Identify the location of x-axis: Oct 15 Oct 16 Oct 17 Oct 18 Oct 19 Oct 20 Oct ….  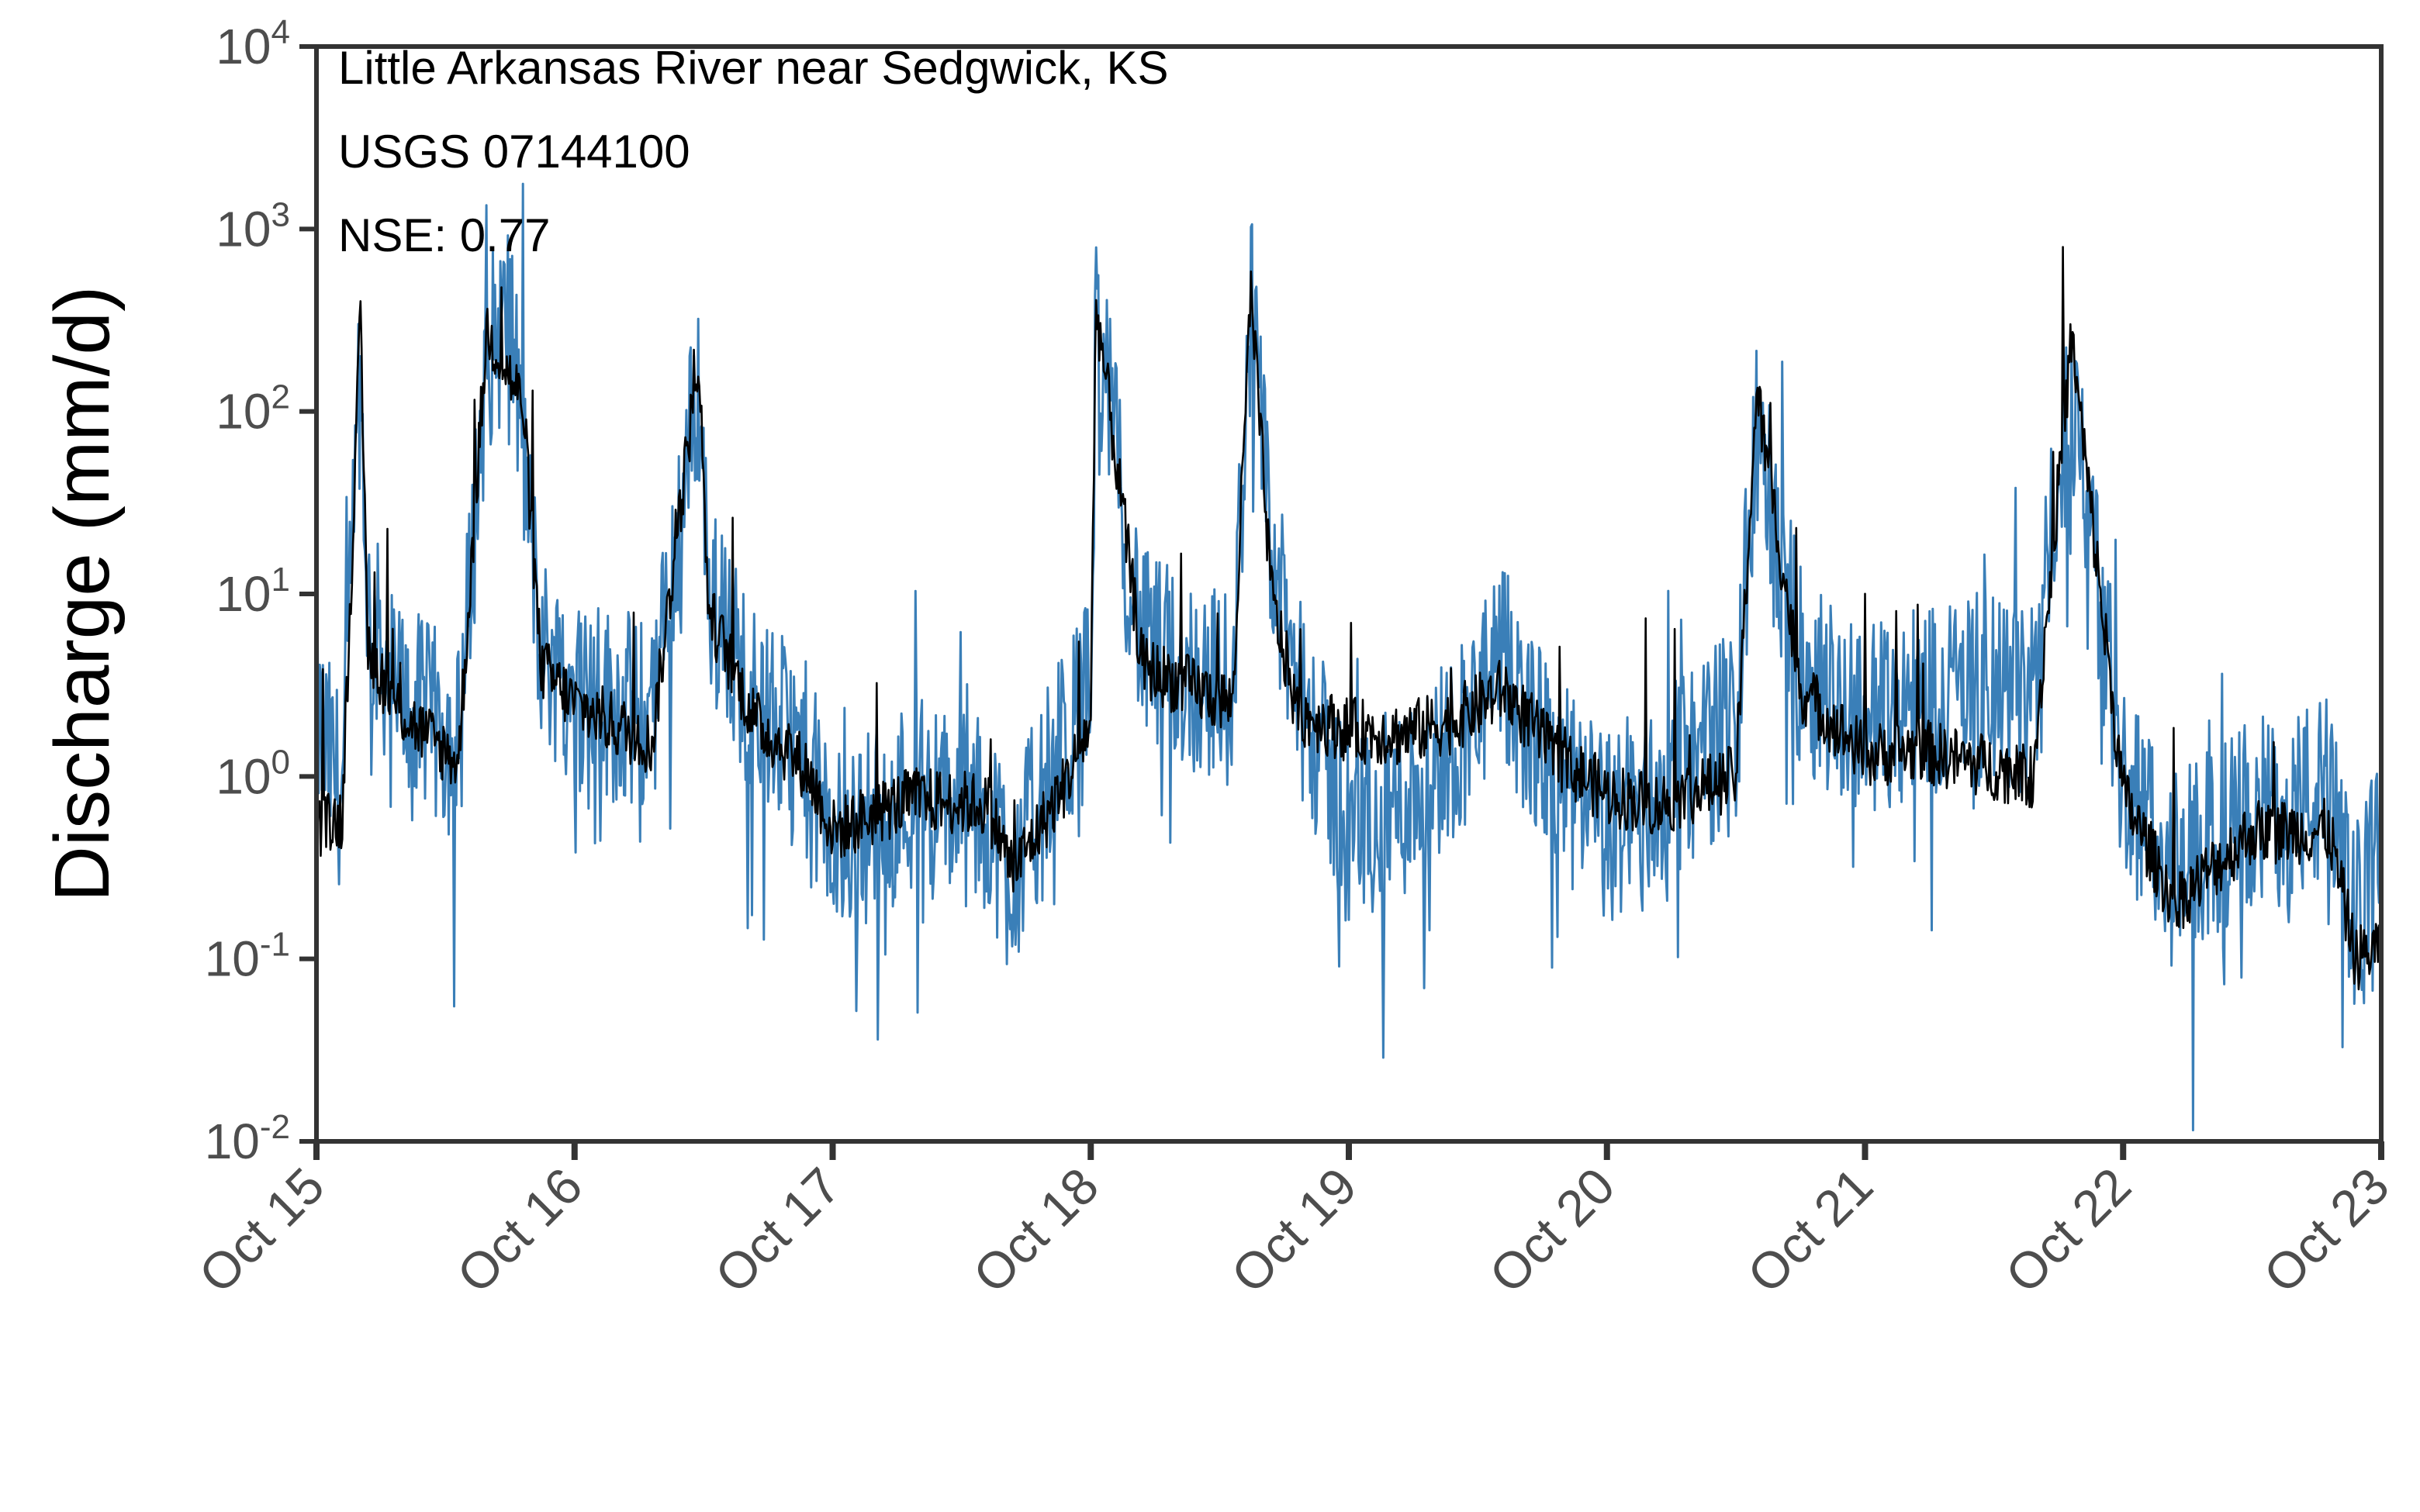
(1294, 1222).